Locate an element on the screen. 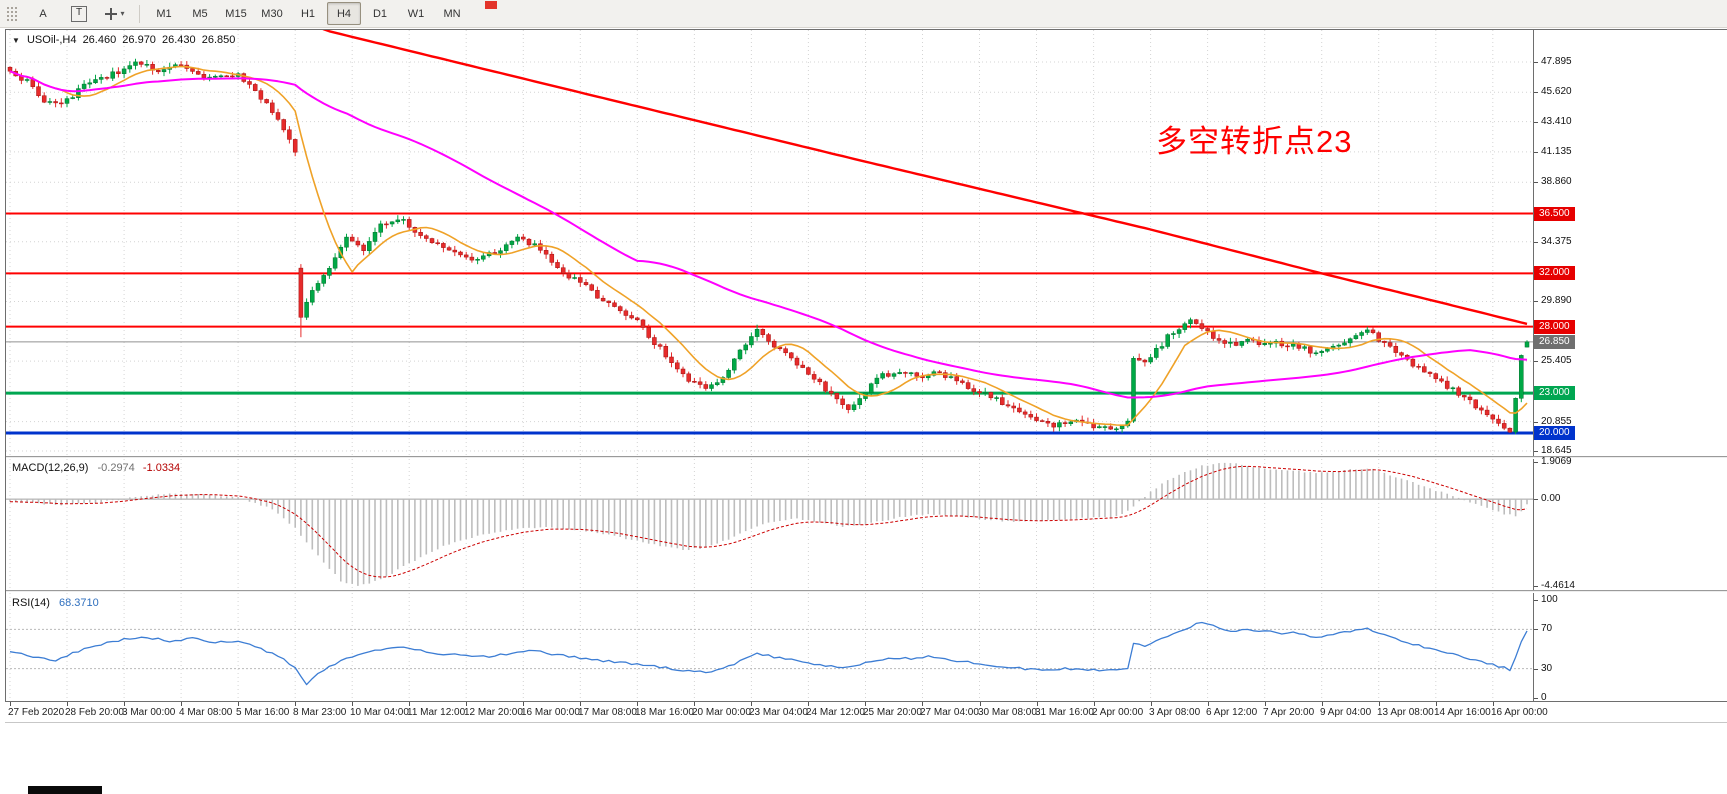  chart-ohlc-title: ▼ USOil-,H4 26.460 26.970 26.430 26.850 is located at coordinates (125, 40).